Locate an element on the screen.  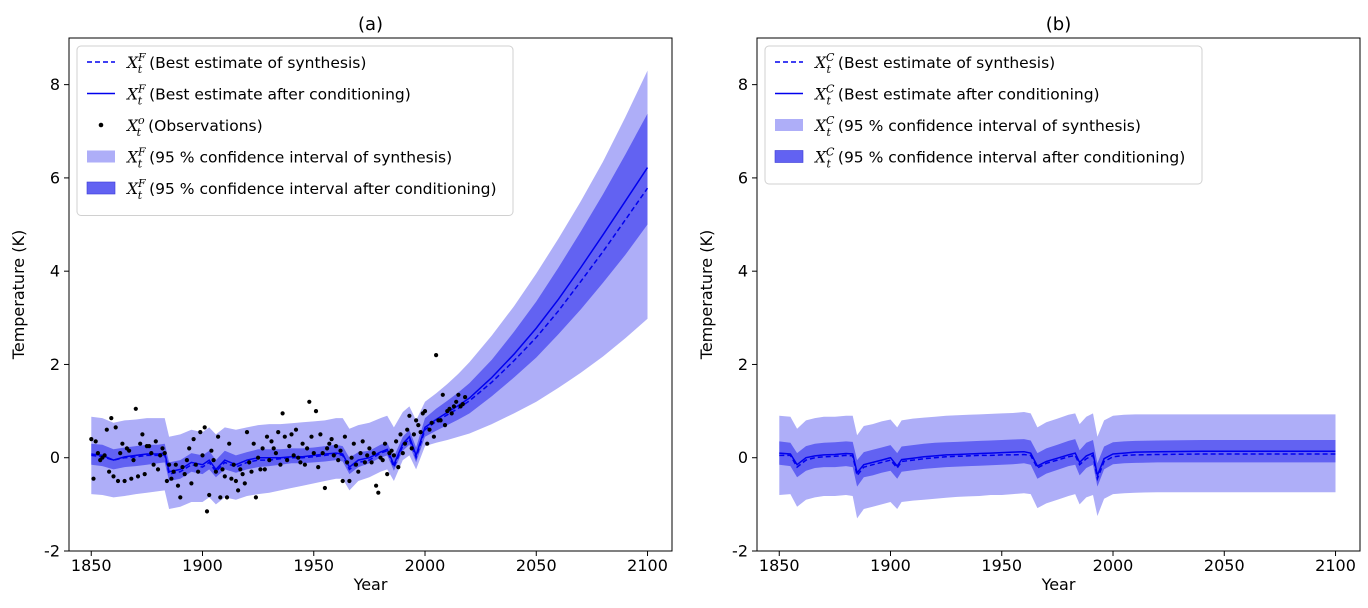
legend-label: Xo t (Observations) is located at coordinates (194, 126).